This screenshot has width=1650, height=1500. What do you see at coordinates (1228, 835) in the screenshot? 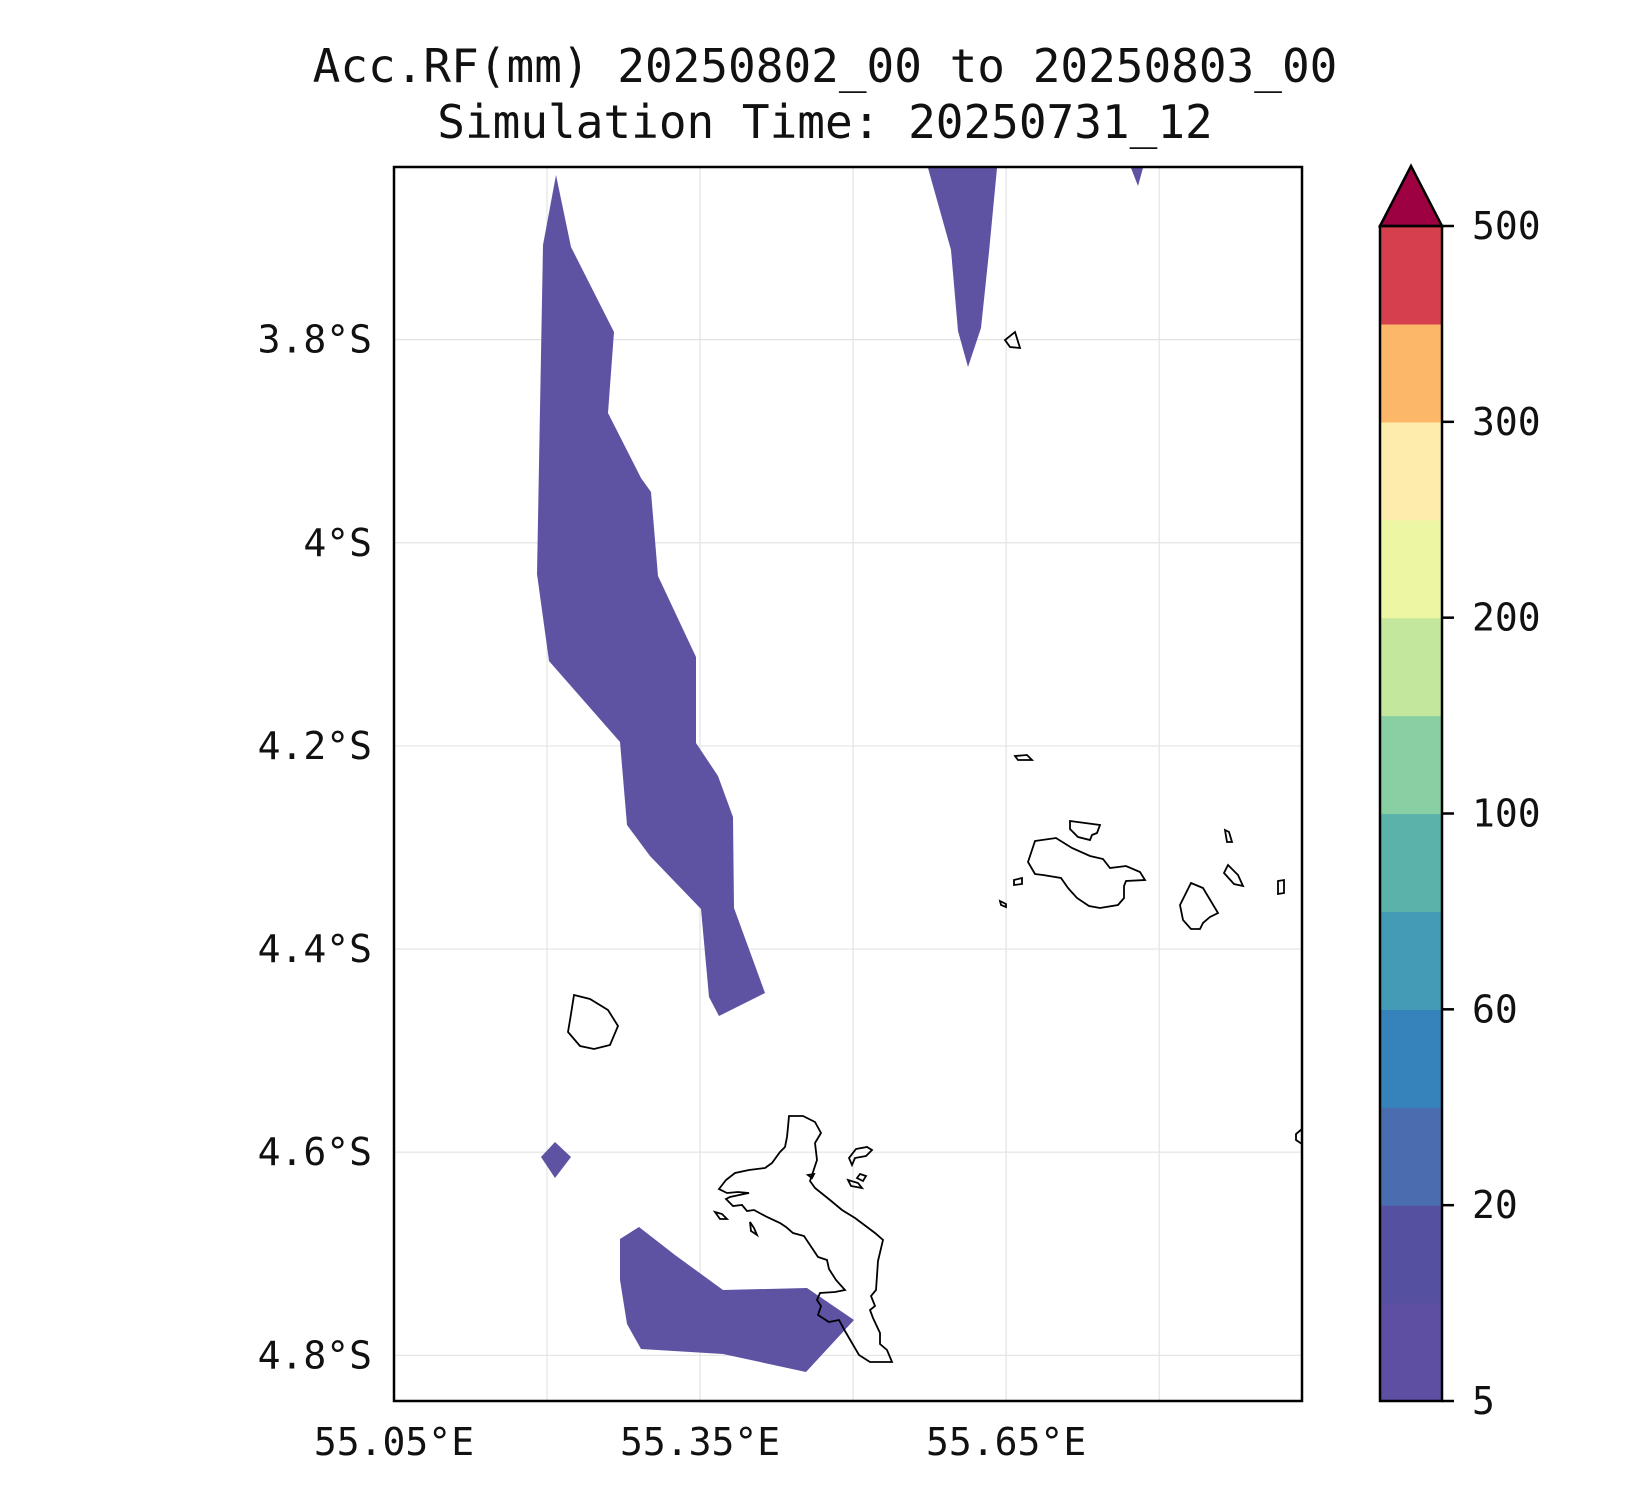
I see `coastline-islet-b` at bounding box center [1228, 835].